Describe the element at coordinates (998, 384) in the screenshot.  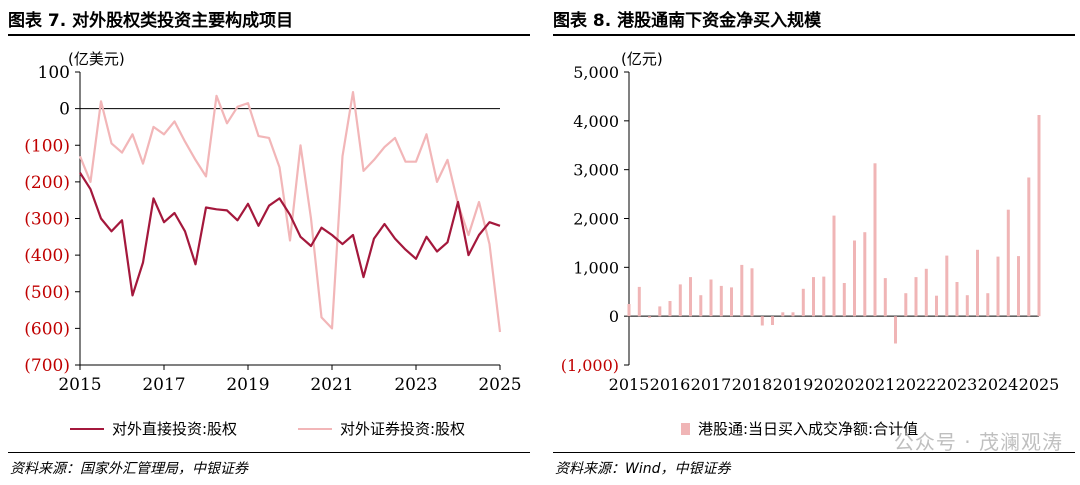
I see `right-x-tick-label: 2024` at that location.